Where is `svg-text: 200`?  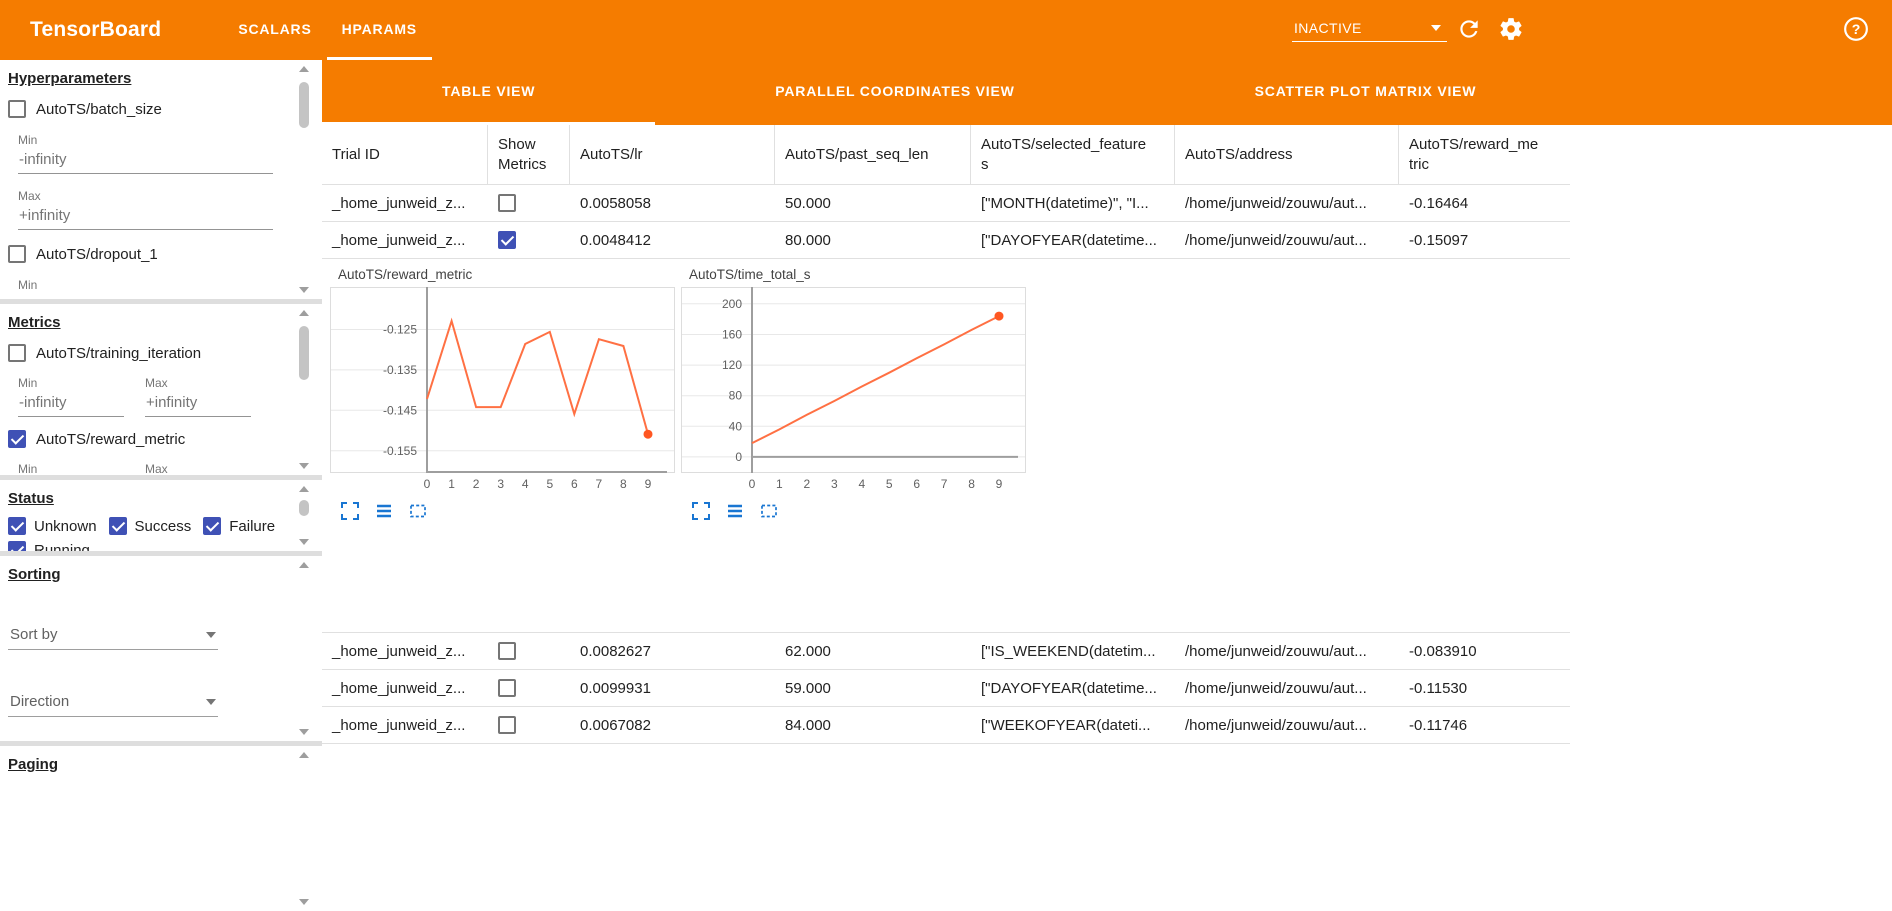 svg-text: 200 is located at coordinates (732, 304).